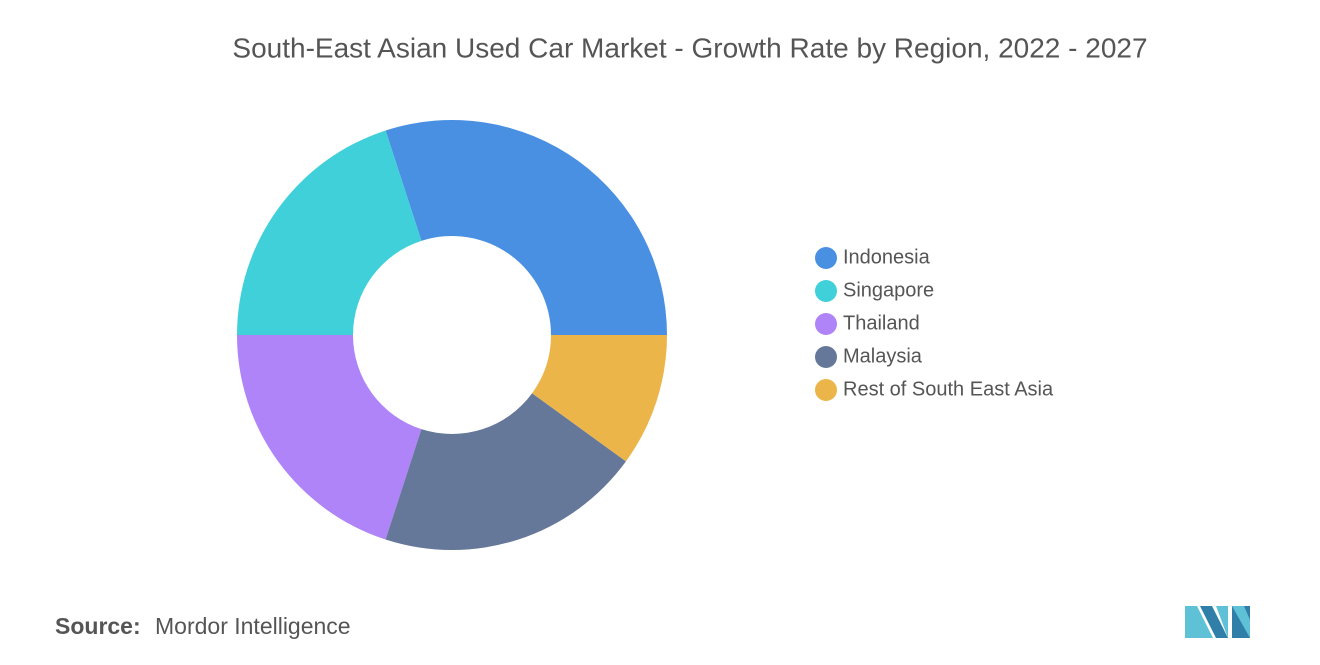 The image size is (1320, 665). I want to click on legend-label: Thailand, so click(881, 323).